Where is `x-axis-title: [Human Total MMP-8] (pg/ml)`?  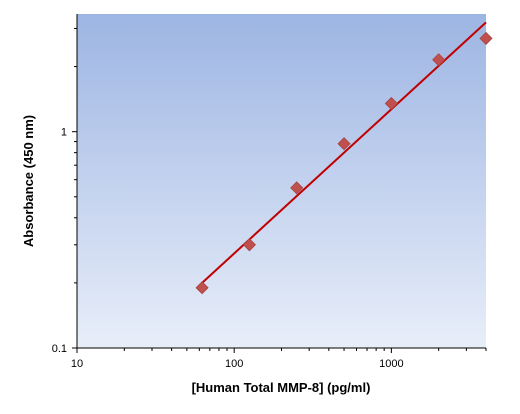 x-axis-title: [Human Total MMP-8] (pg/ml) is located at coordinates (281, 387).